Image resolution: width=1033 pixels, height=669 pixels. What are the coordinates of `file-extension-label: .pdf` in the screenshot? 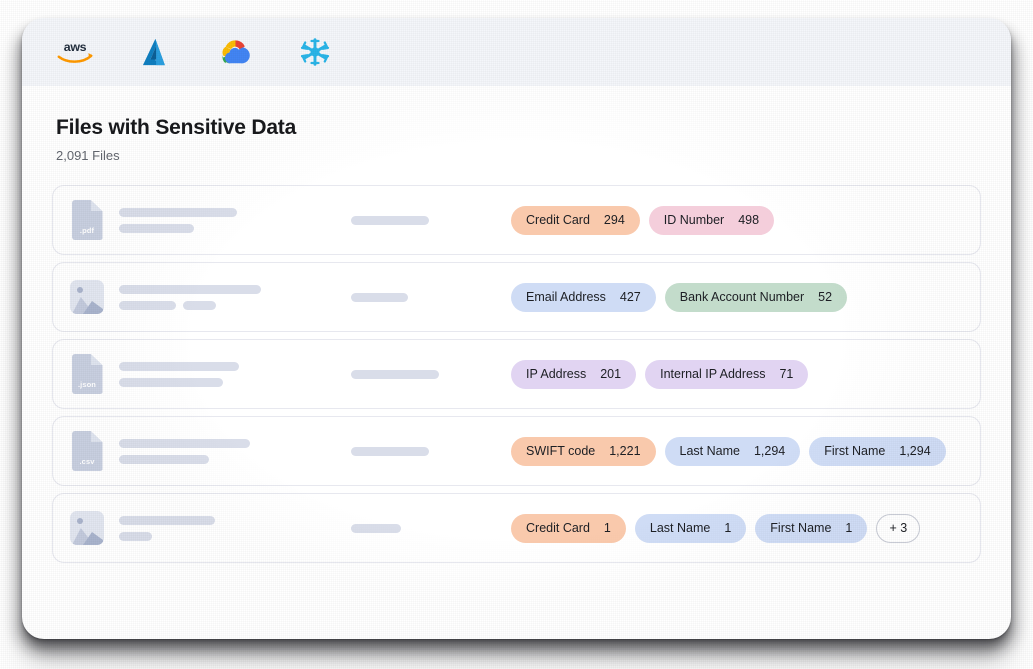 It's located at (87, 230).